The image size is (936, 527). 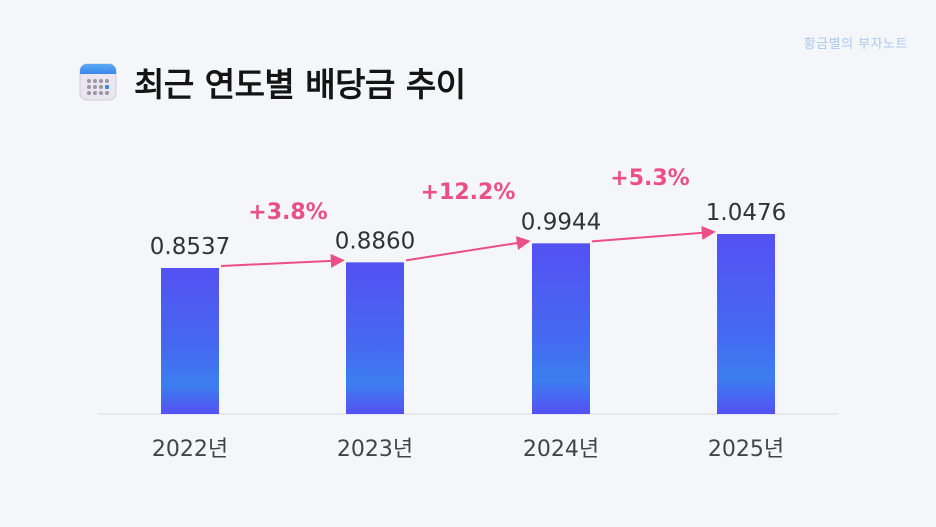 I want to click on value-label-1: 0.8537, so click(x=190, y=247).